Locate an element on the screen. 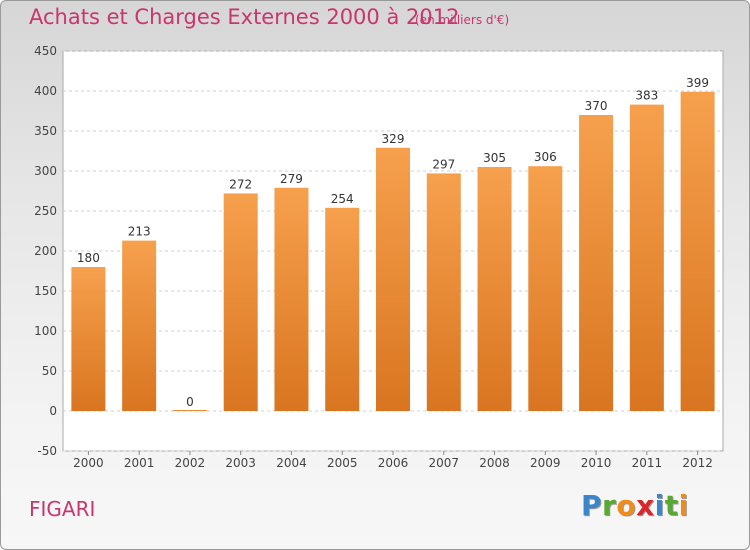 The width and height of the screenshot is (750, 550). bar-2012 is located at coordinates (697, 251).